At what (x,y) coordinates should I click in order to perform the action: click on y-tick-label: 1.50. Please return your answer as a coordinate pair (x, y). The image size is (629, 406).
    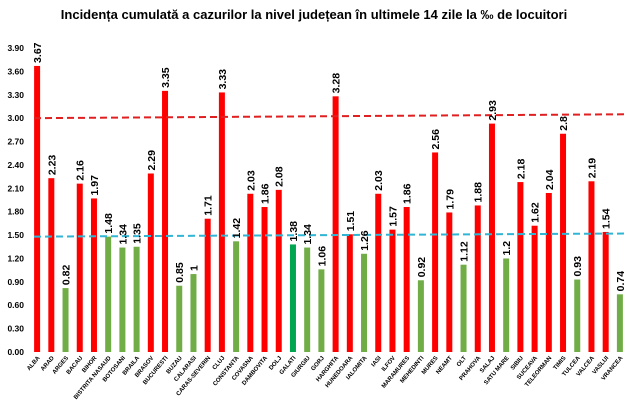
    Looking at the image, I should click on (15, 235).